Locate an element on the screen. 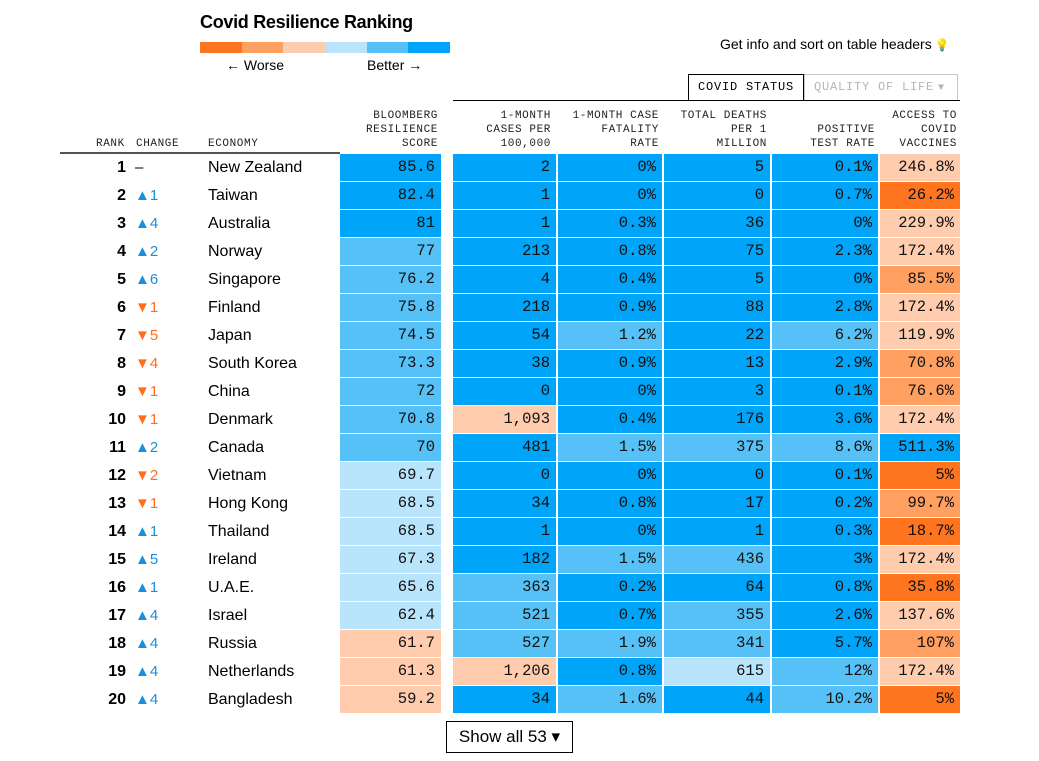 This screenshot has height=761, width=1039. deaths-cell: 44 is located at coordinates (717, 699).